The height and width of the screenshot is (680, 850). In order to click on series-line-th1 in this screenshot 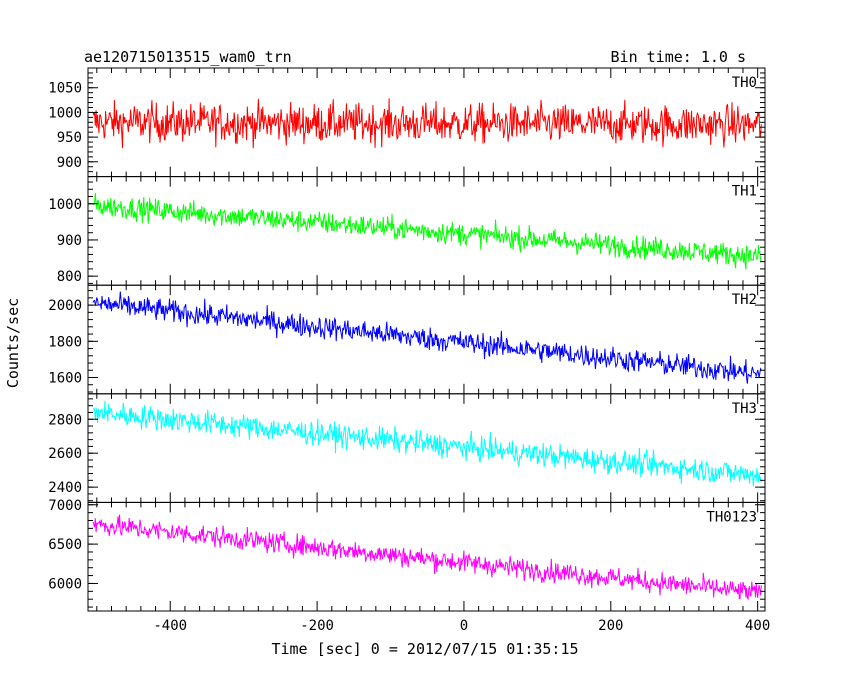, I will do `click(427, 231)`.